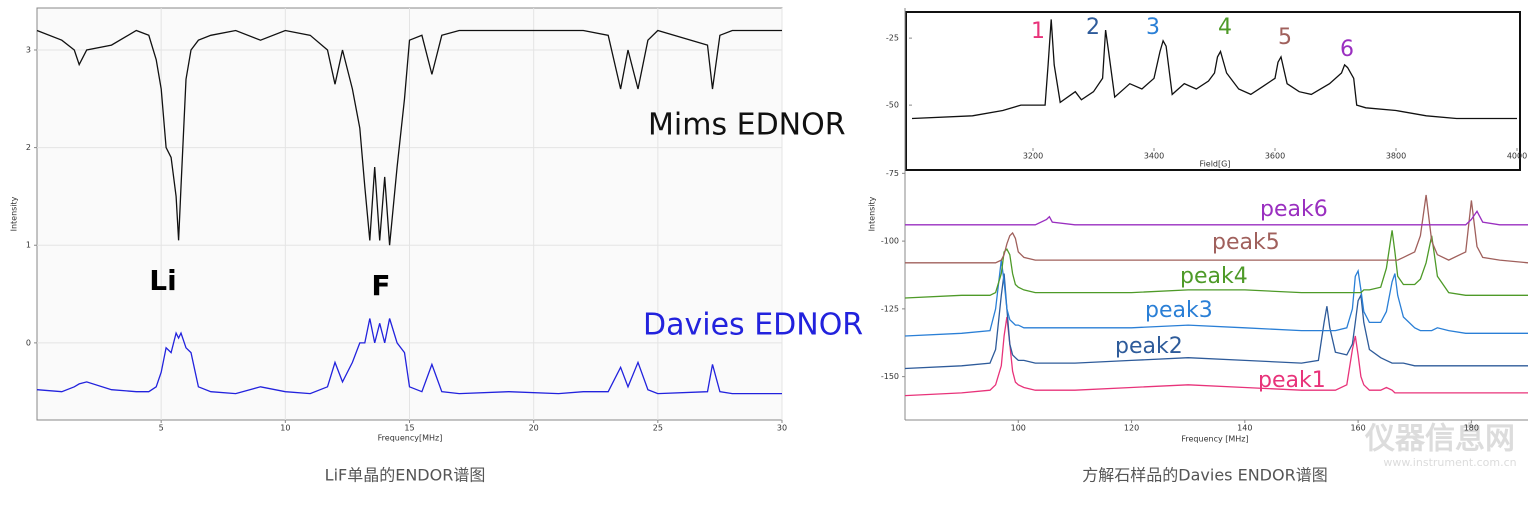 Image resolution: width=1540 pixels, height=508 pixels. What do you see at coordinates (1215, 164) in the screenshot?
I see `x-axis-label: Field[G]` at bounding box center [1215, 164].